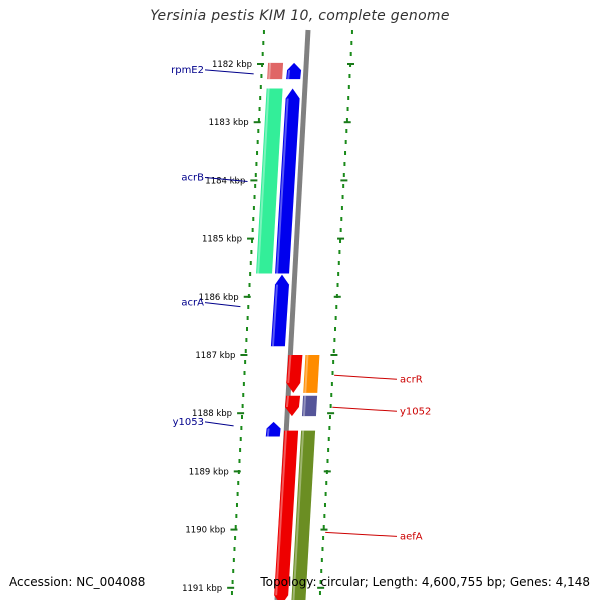 This screenshot has width=600, height=600. What do you see at coordinates (222, 240) in the screenshot?
I see `tick-label: 1185 kbp` at bounding box center [222, 240].